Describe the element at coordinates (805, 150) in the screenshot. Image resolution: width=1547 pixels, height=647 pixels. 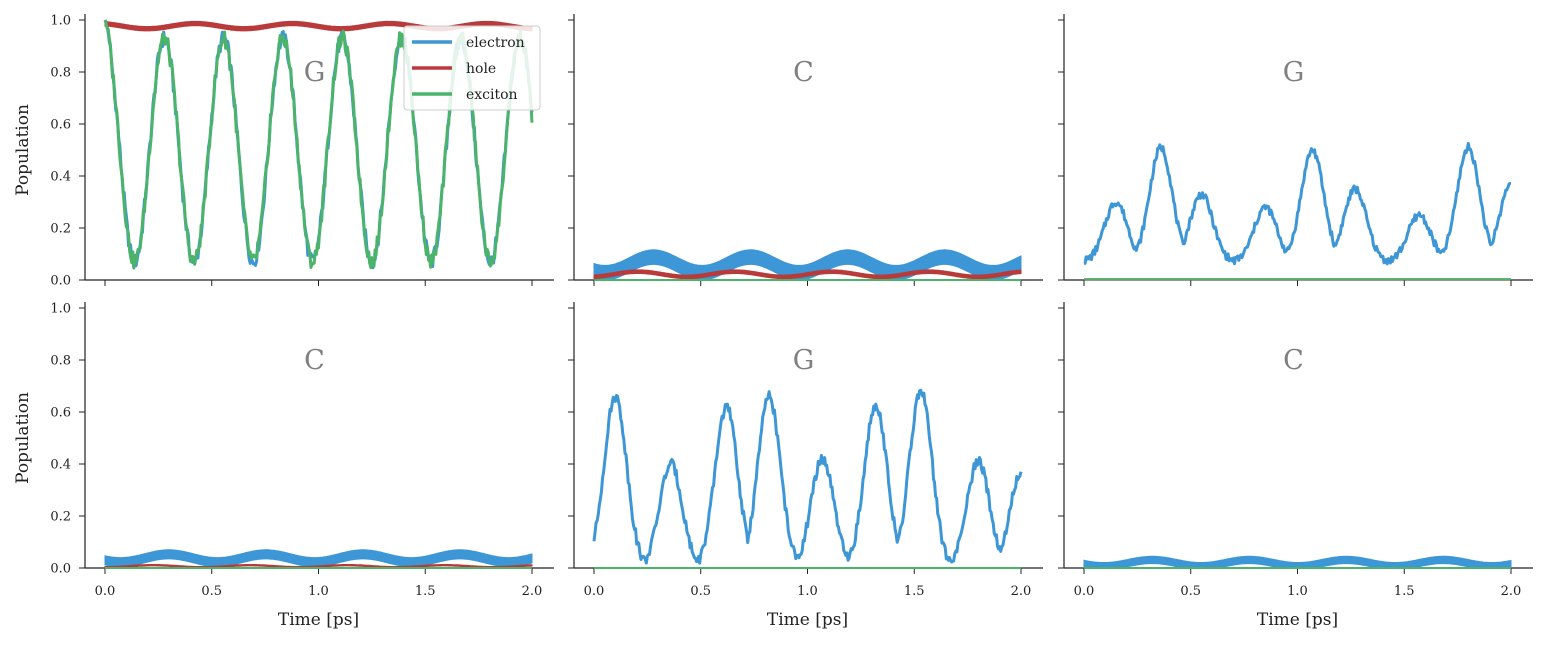
I see `panel-2: C` at that location.